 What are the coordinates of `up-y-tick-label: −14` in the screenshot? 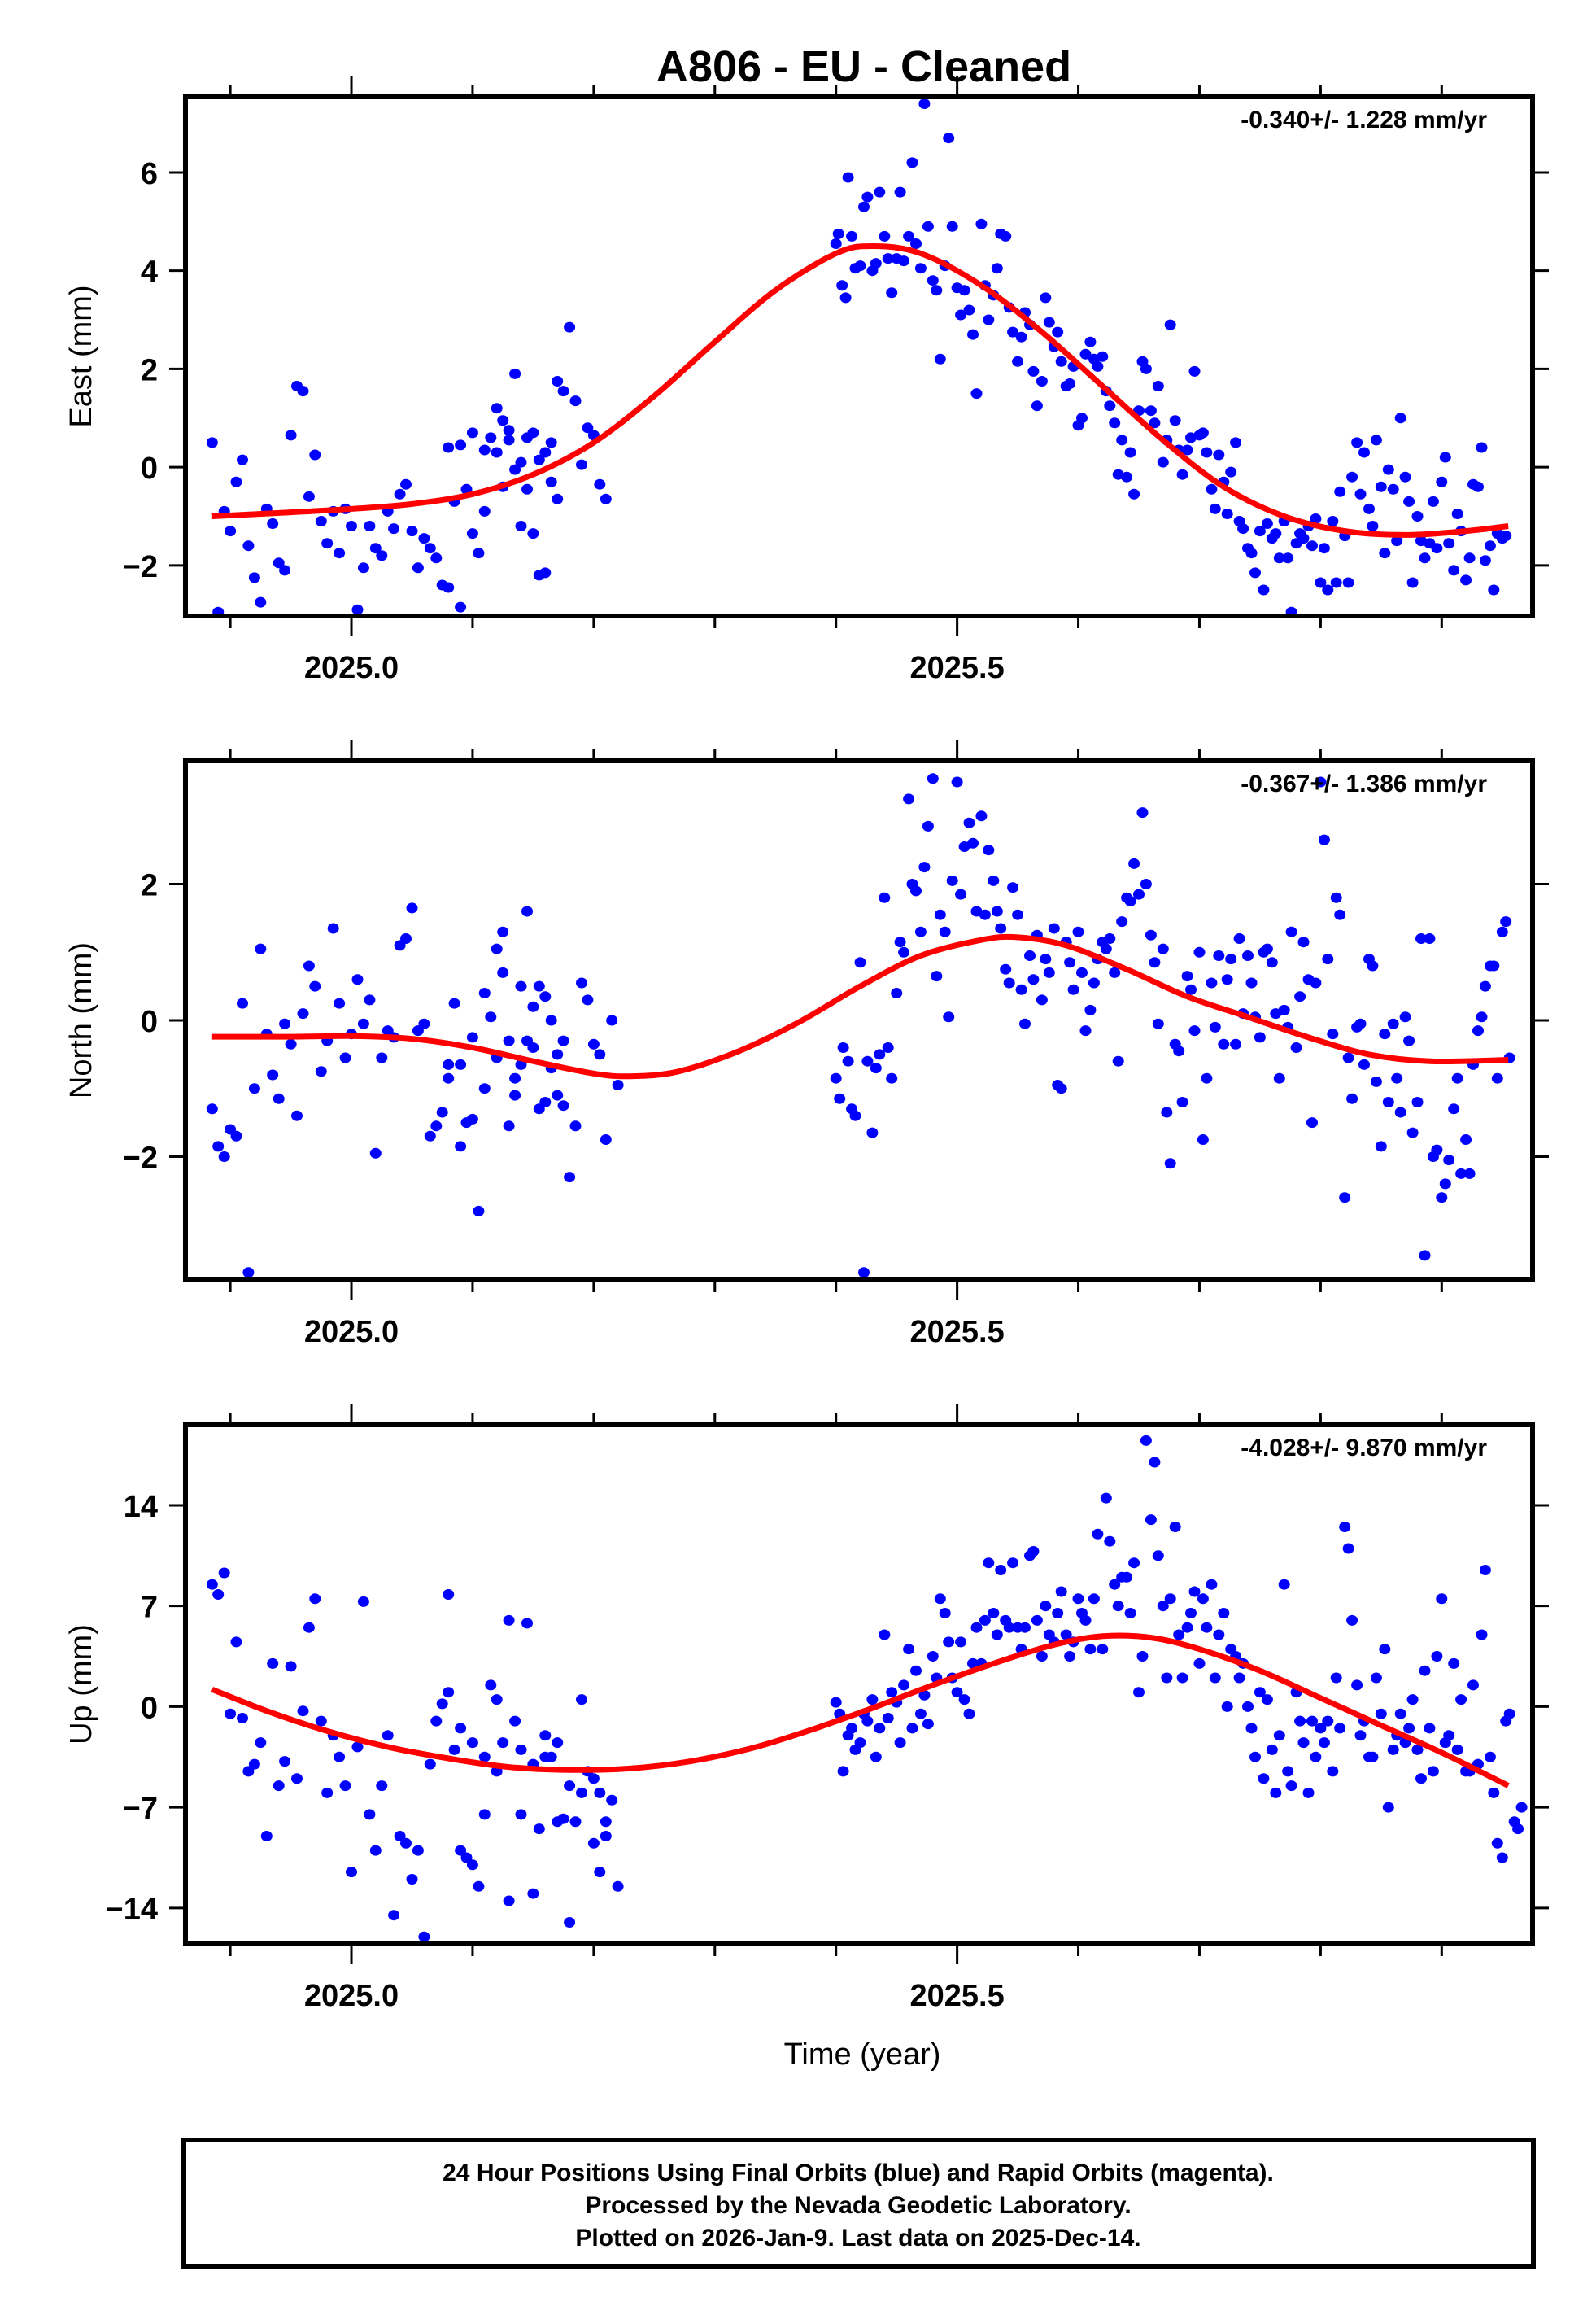 It's located at (132, 1910).